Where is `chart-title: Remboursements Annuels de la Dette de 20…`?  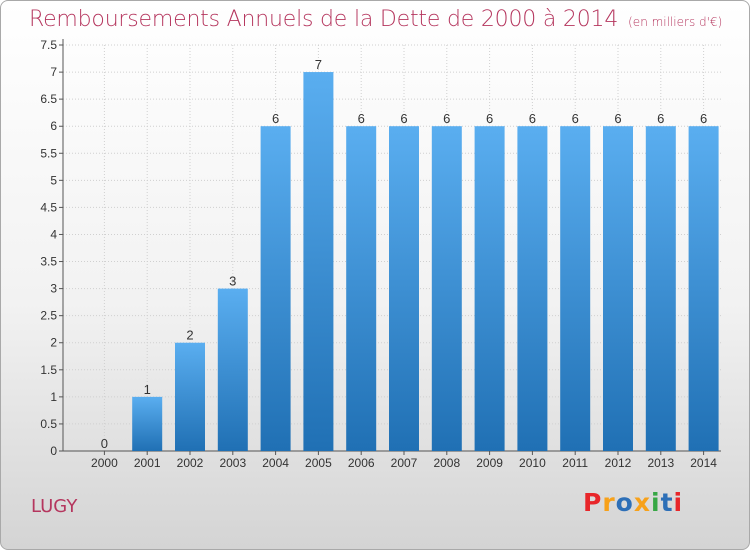 chart-title: Remboursements Annuels de la Dette de 20… is located at coordinates (375, 19).